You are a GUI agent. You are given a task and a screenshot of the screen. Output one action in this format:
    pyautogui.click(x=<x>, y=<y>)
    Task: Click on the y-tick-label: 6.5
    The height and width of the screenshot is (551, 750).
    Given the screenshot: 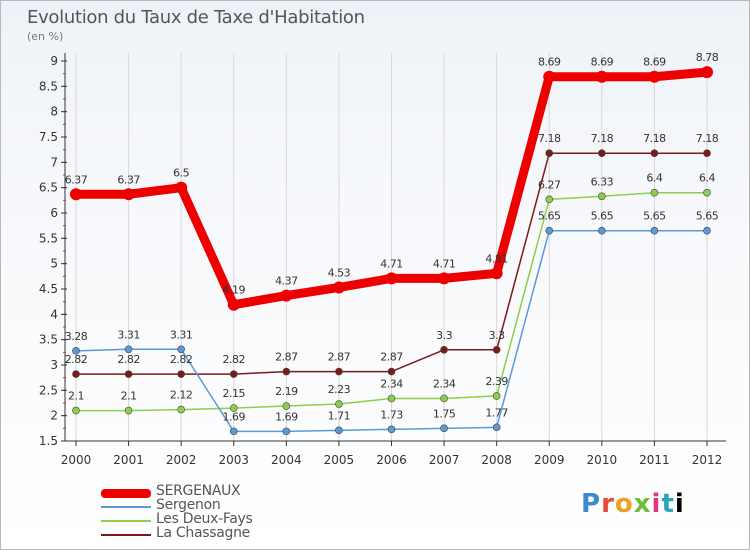 What is the action you would take?
    pyautogui.click(x=48, y=188)
    